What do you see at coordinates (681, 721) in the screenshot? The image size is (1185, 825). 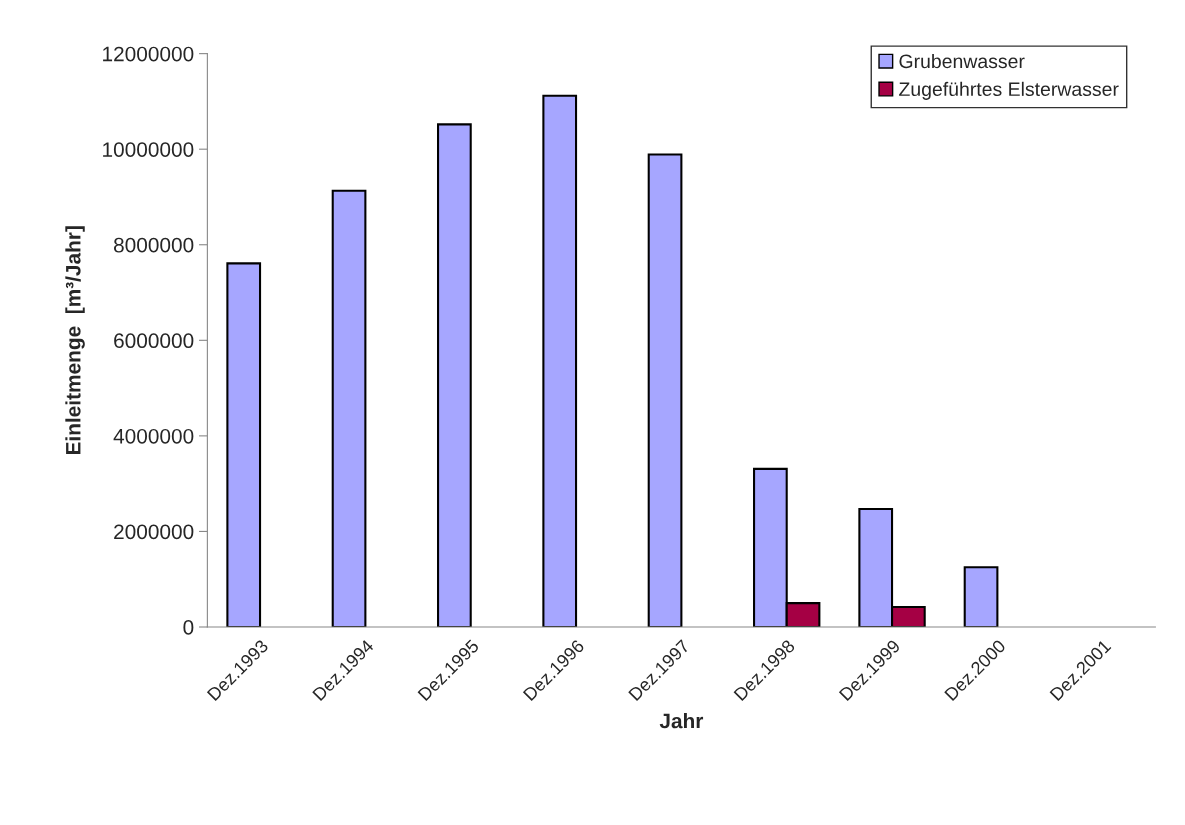 I see `x-axis-title: Jahr` at bounding box center [681, 721].